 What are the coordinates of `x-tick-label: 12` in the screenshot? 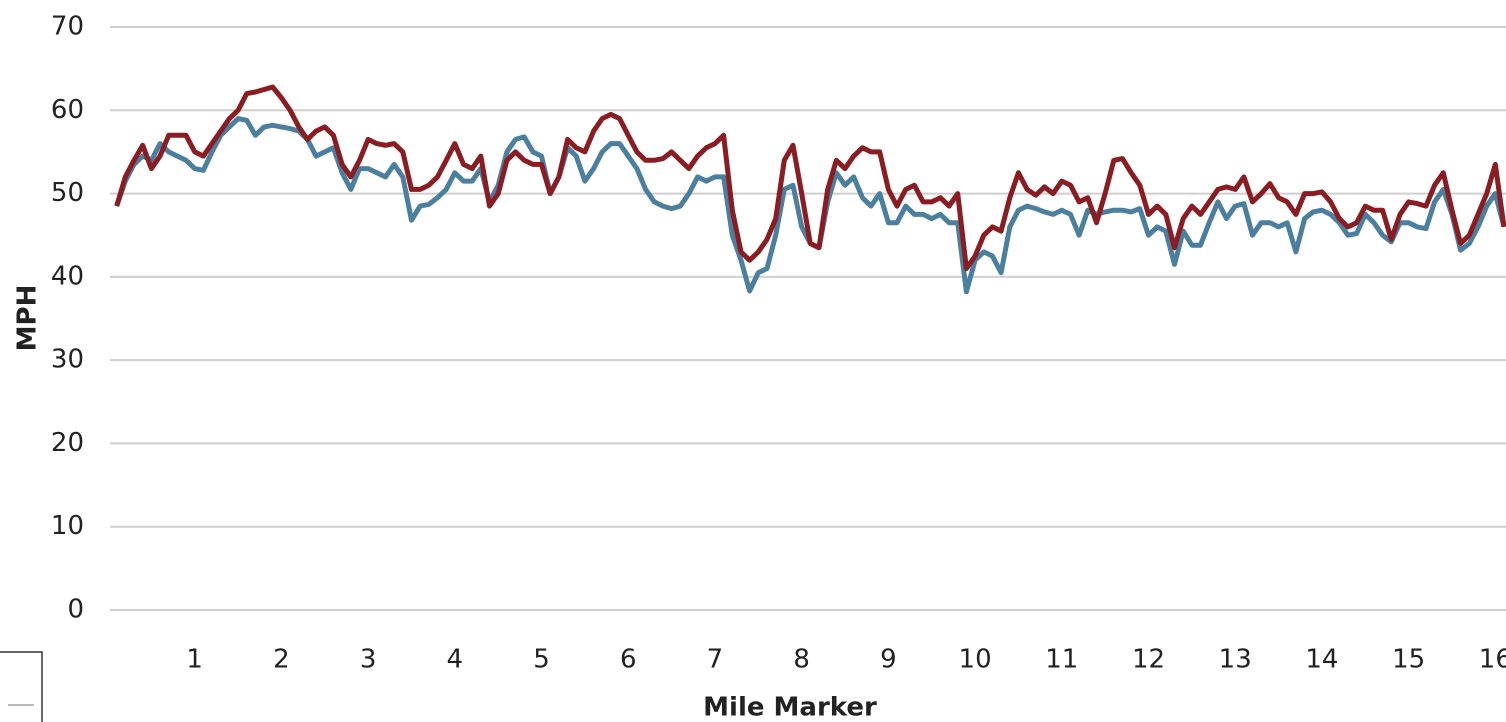 It's located at (1148, 660).